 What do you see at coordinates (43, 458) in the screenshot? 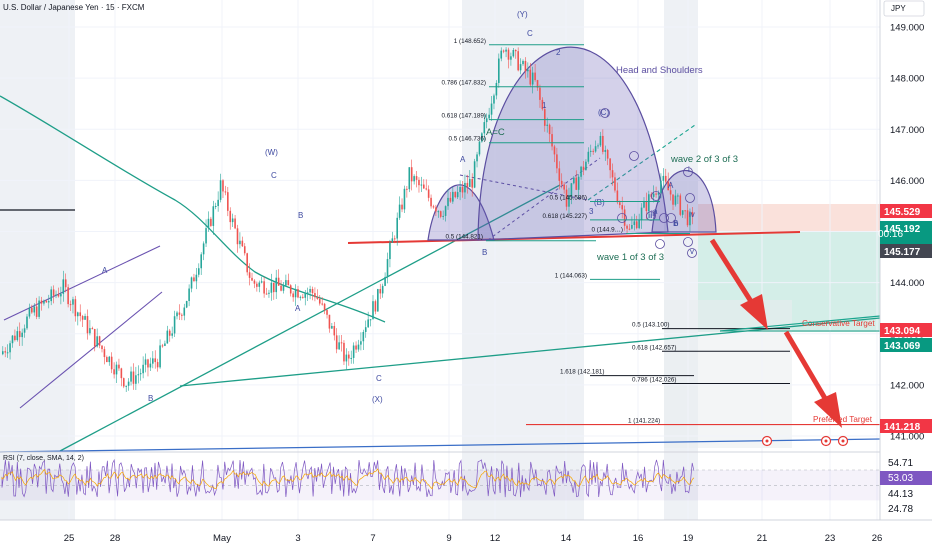
I see `rsi-indicator-label: RSI (7, close, SMA, 14, 2)` at bounding box center [43, 458].